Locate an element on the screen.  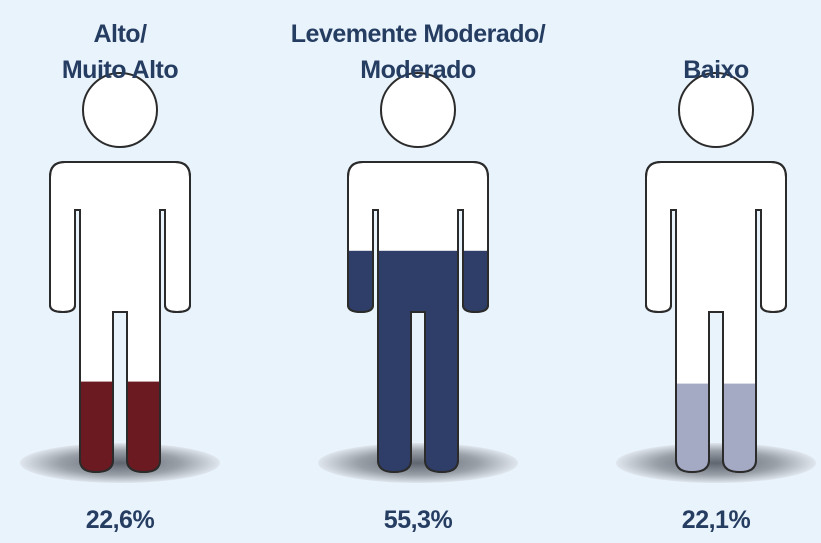
value-label: 55,3% is located at coordinates (418, 520).